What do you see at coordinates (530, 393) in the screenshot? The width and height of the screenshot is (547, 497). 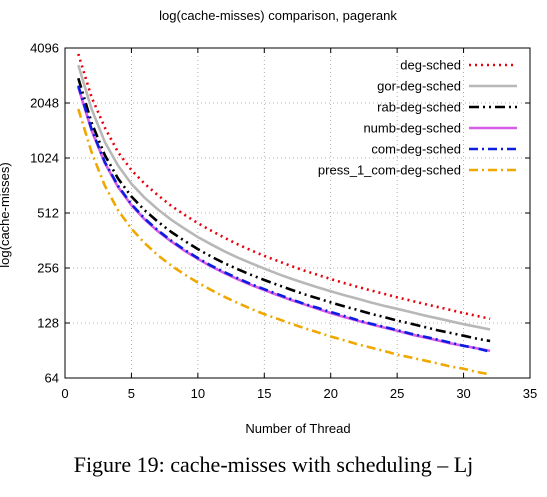 I see `x-tick-label: 35` at bounding box center [530, 393].